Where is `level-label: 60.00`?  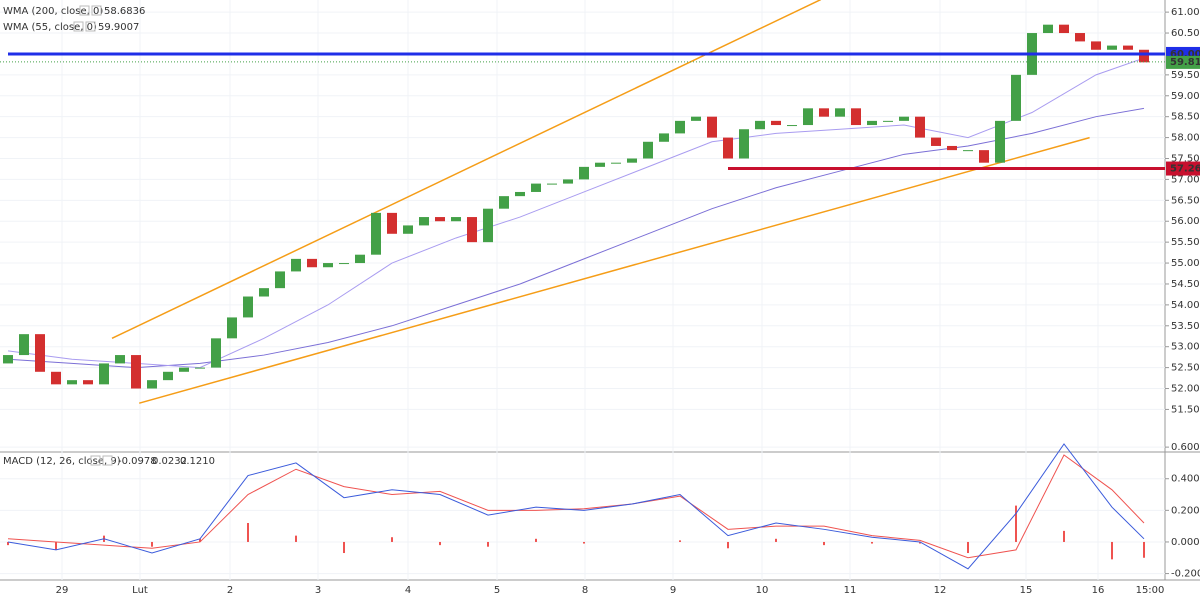 level-label: 60.00 is located at coordinates (1185, 54).